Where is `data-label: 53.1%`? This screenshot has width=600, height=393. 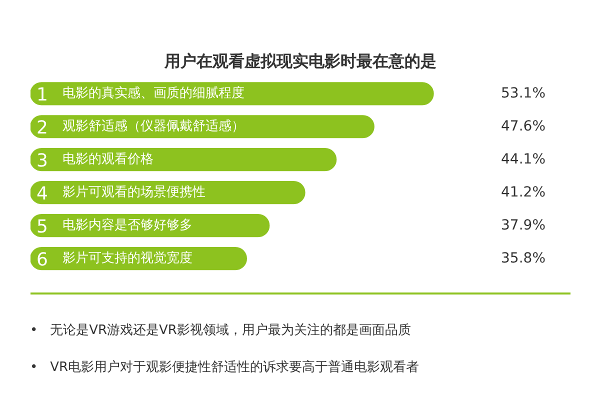
data-label: 53.1% is located at coordinates (523, 94).